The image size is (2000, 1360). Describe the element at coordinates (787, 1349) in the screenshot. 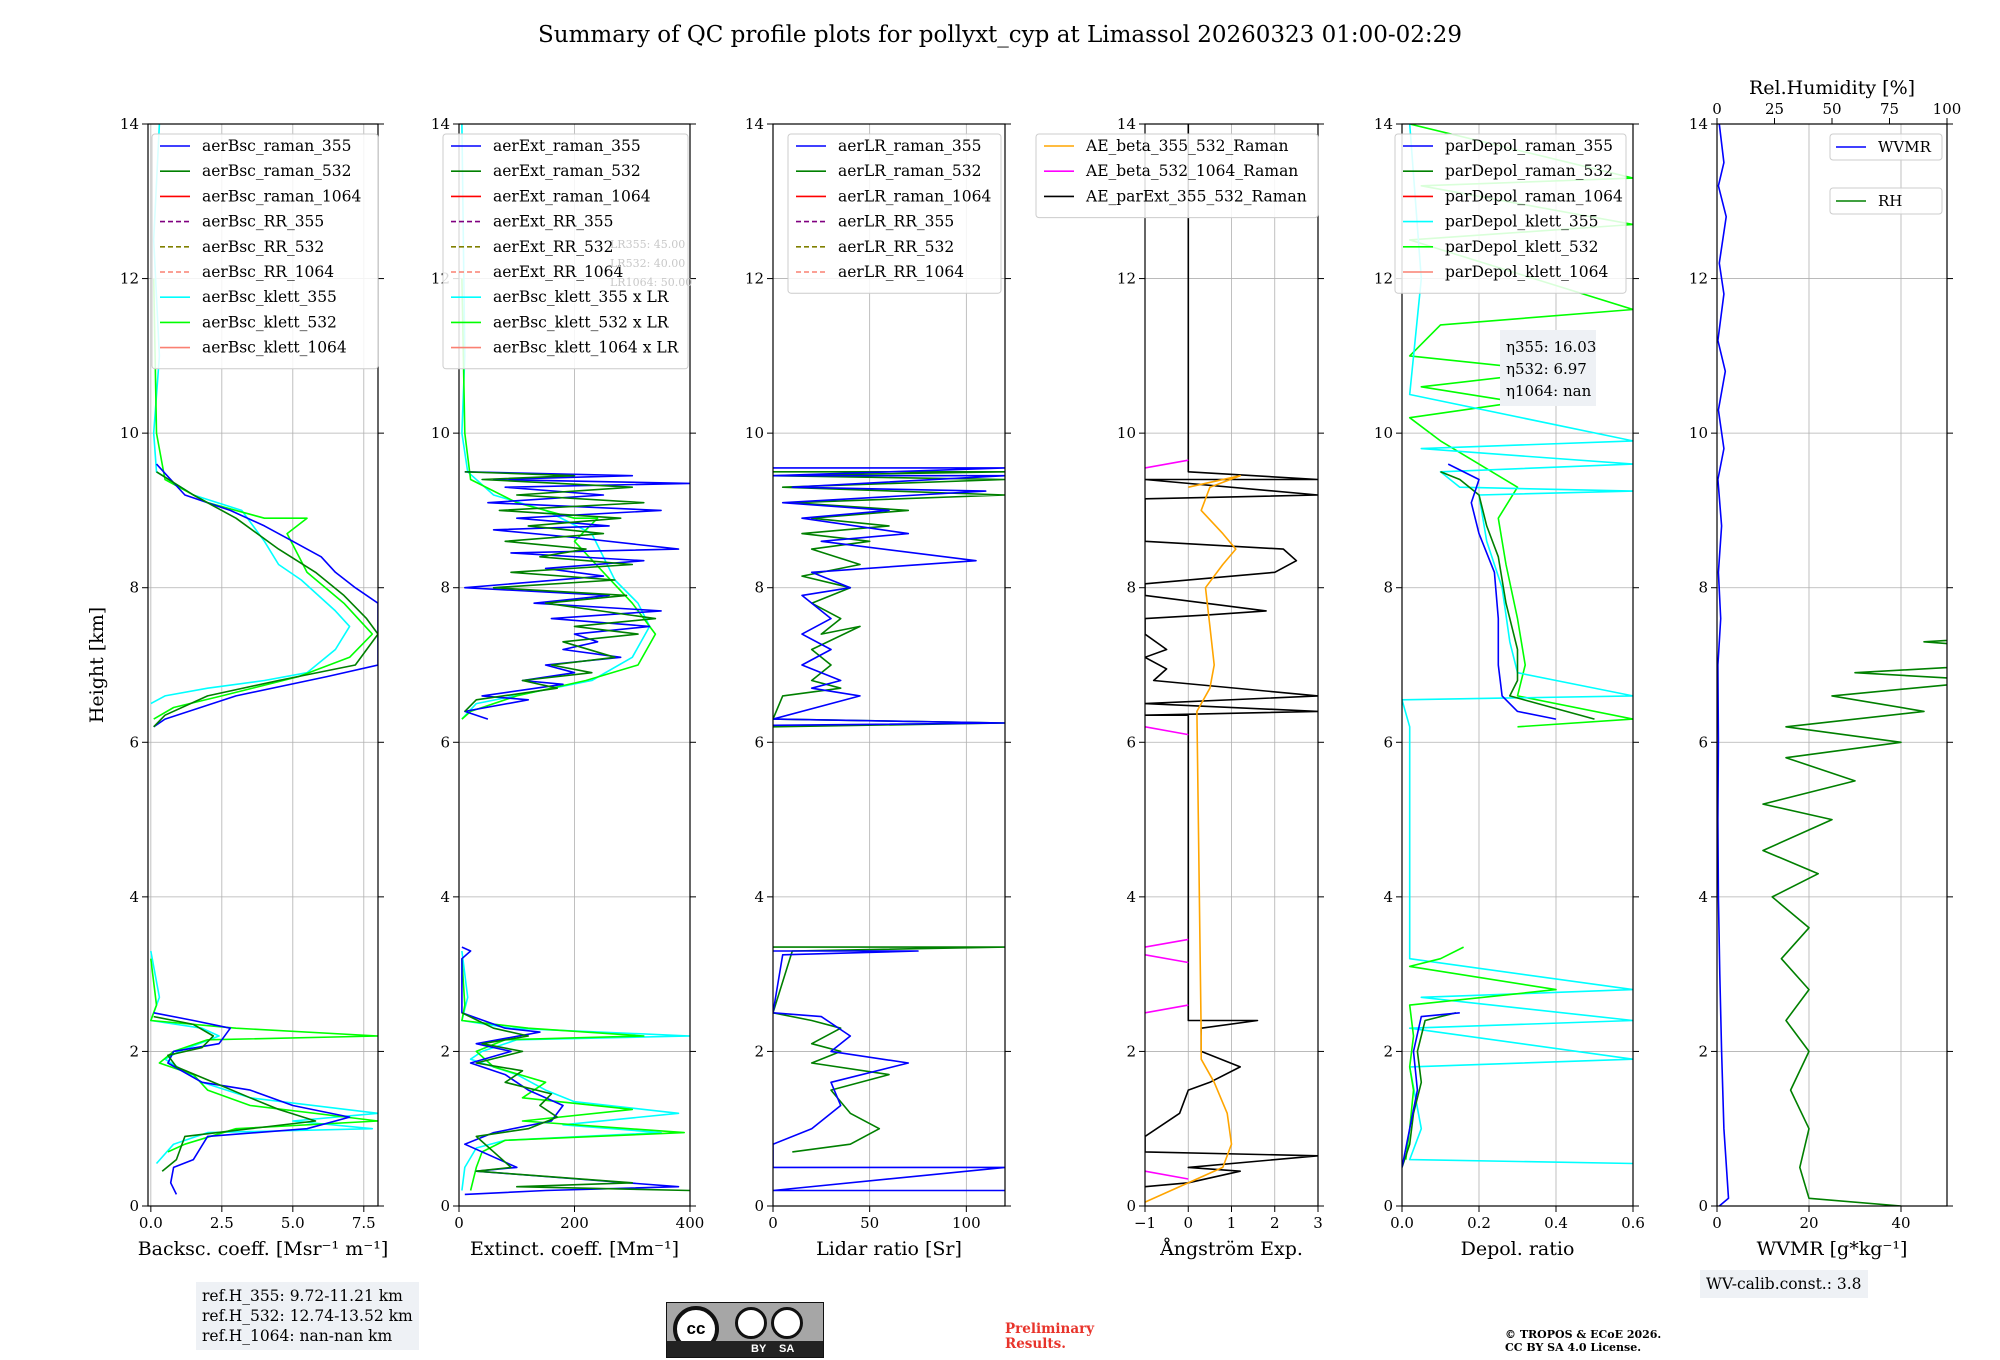

I see `license-sa-label: SA` at that location.